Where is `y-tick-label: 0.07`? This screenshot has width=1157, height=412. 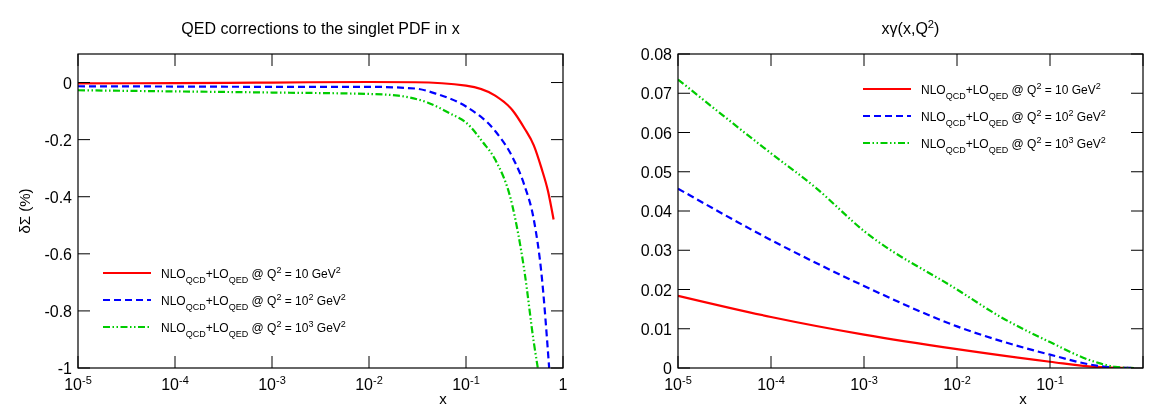
y-tick-label: 0.07 is located at coordinates (656, 94).